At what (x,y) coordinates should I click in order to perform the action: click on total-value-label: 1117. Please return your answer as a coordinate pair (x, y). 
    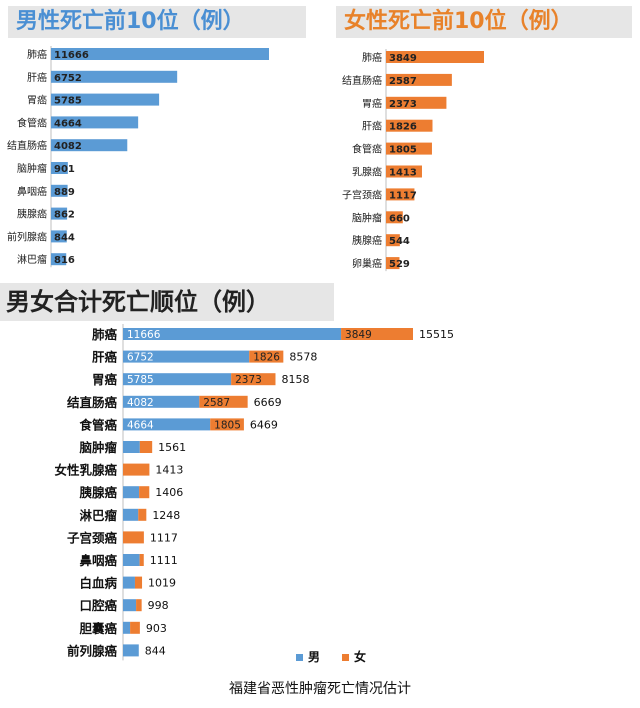
    Looking at the image, I should click on (164, 537).